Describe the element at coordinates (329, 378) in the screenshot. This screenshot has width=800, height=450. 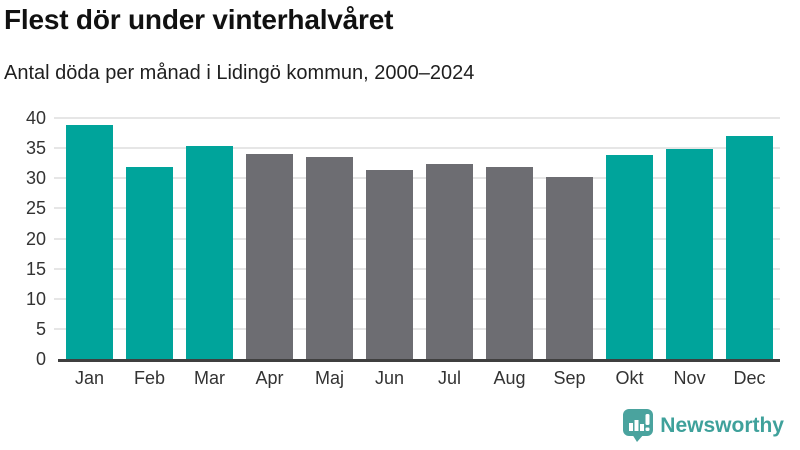
I see `x-tick-label-maj: Maj` at that location.